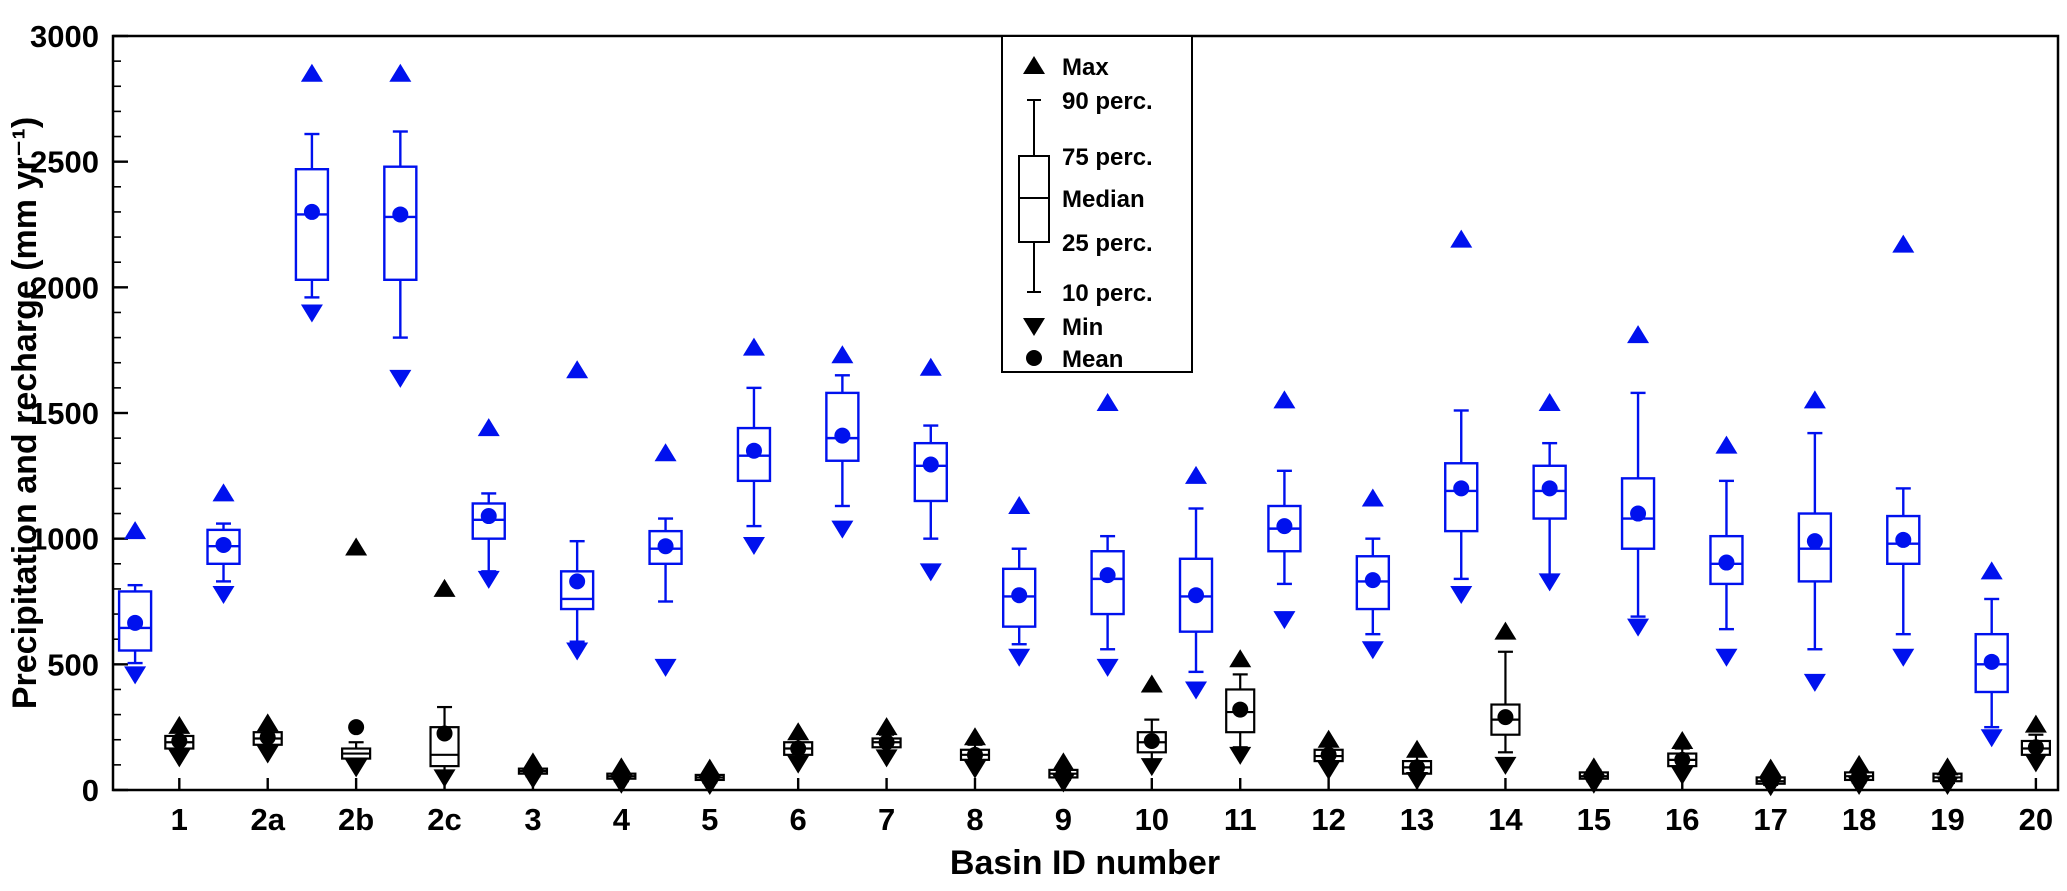 The height and width of the screenshot is (891, 2067). What do you see at coordinates (1107, 293) in the screenshot?
I see `legend-label: 10 perc.` at bounding box center [1107, 293].